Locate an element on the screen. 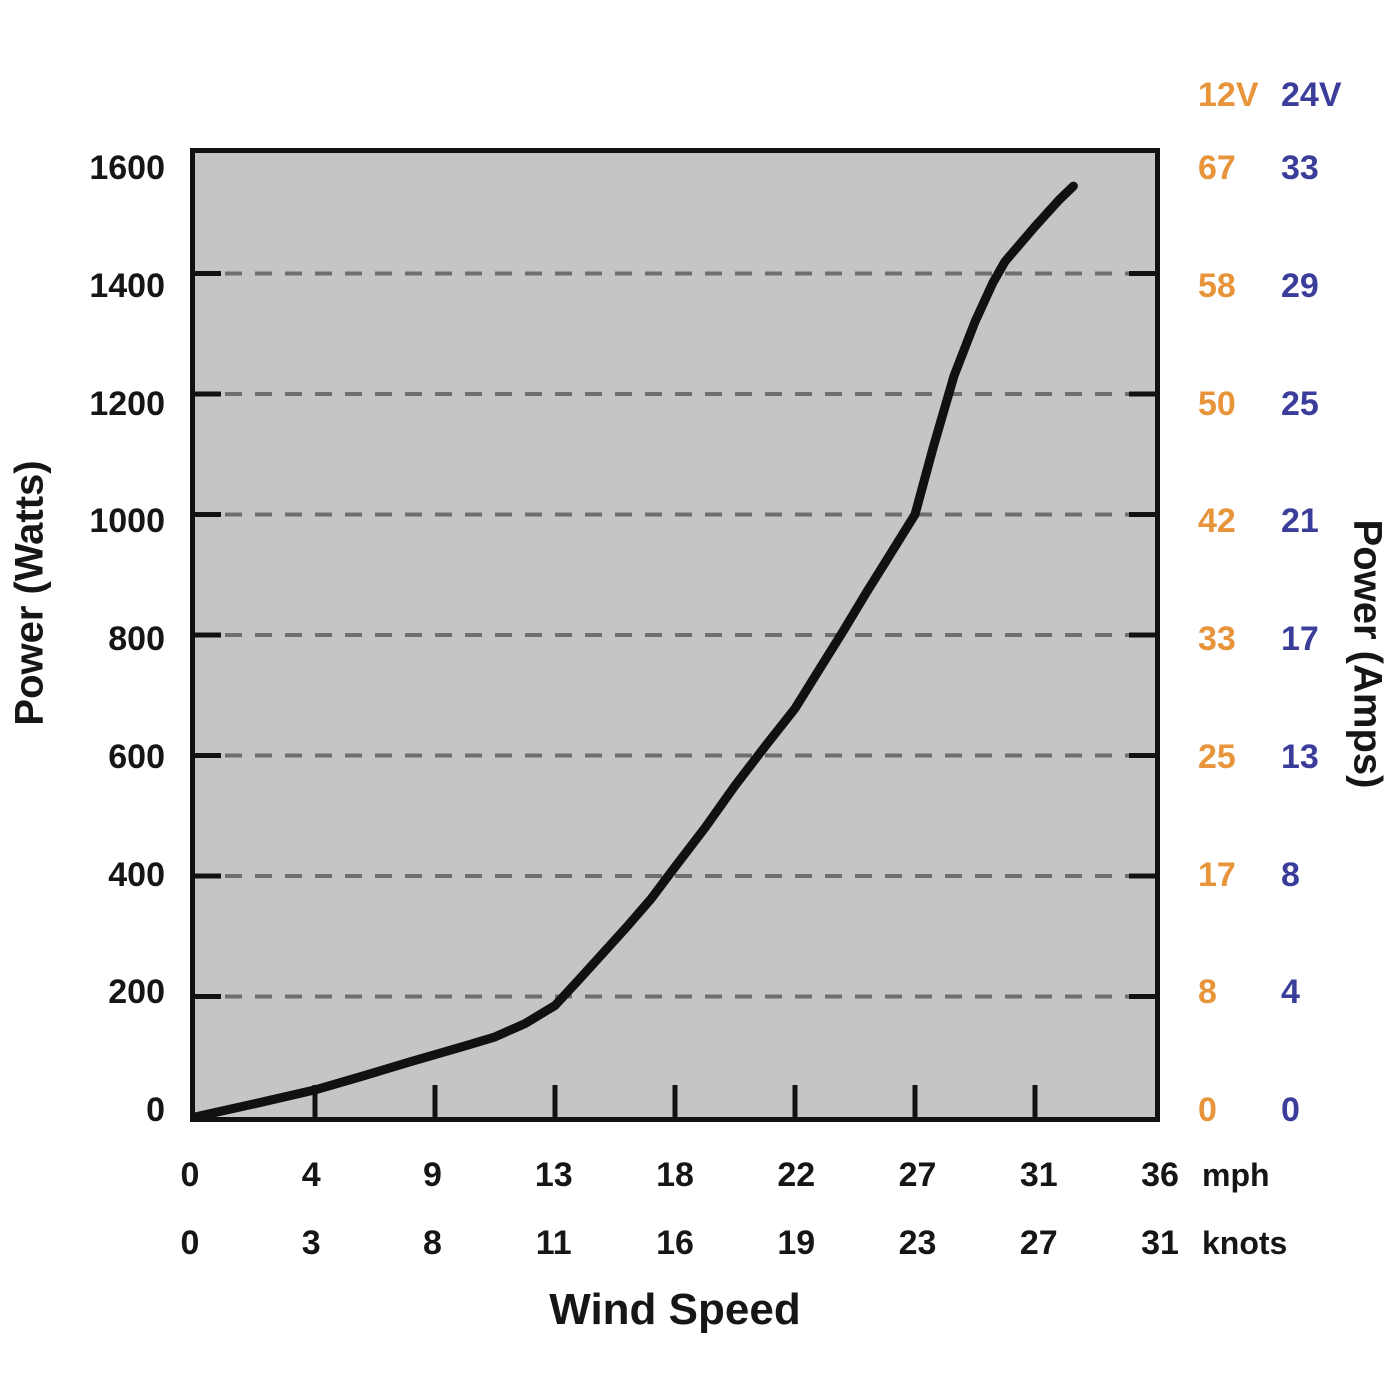 This screenshot has height=1400, width=1400. amps-24v-value: 25 is located at coordinates (1300, 403).